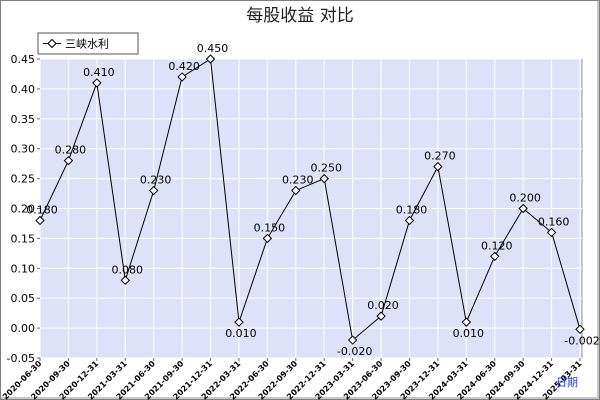 The width and height of the screenshot is (600, 400). Describe the element at coordinates (567, 382) in the screenshot. I see `x-axis-caption: 日期` at that location.